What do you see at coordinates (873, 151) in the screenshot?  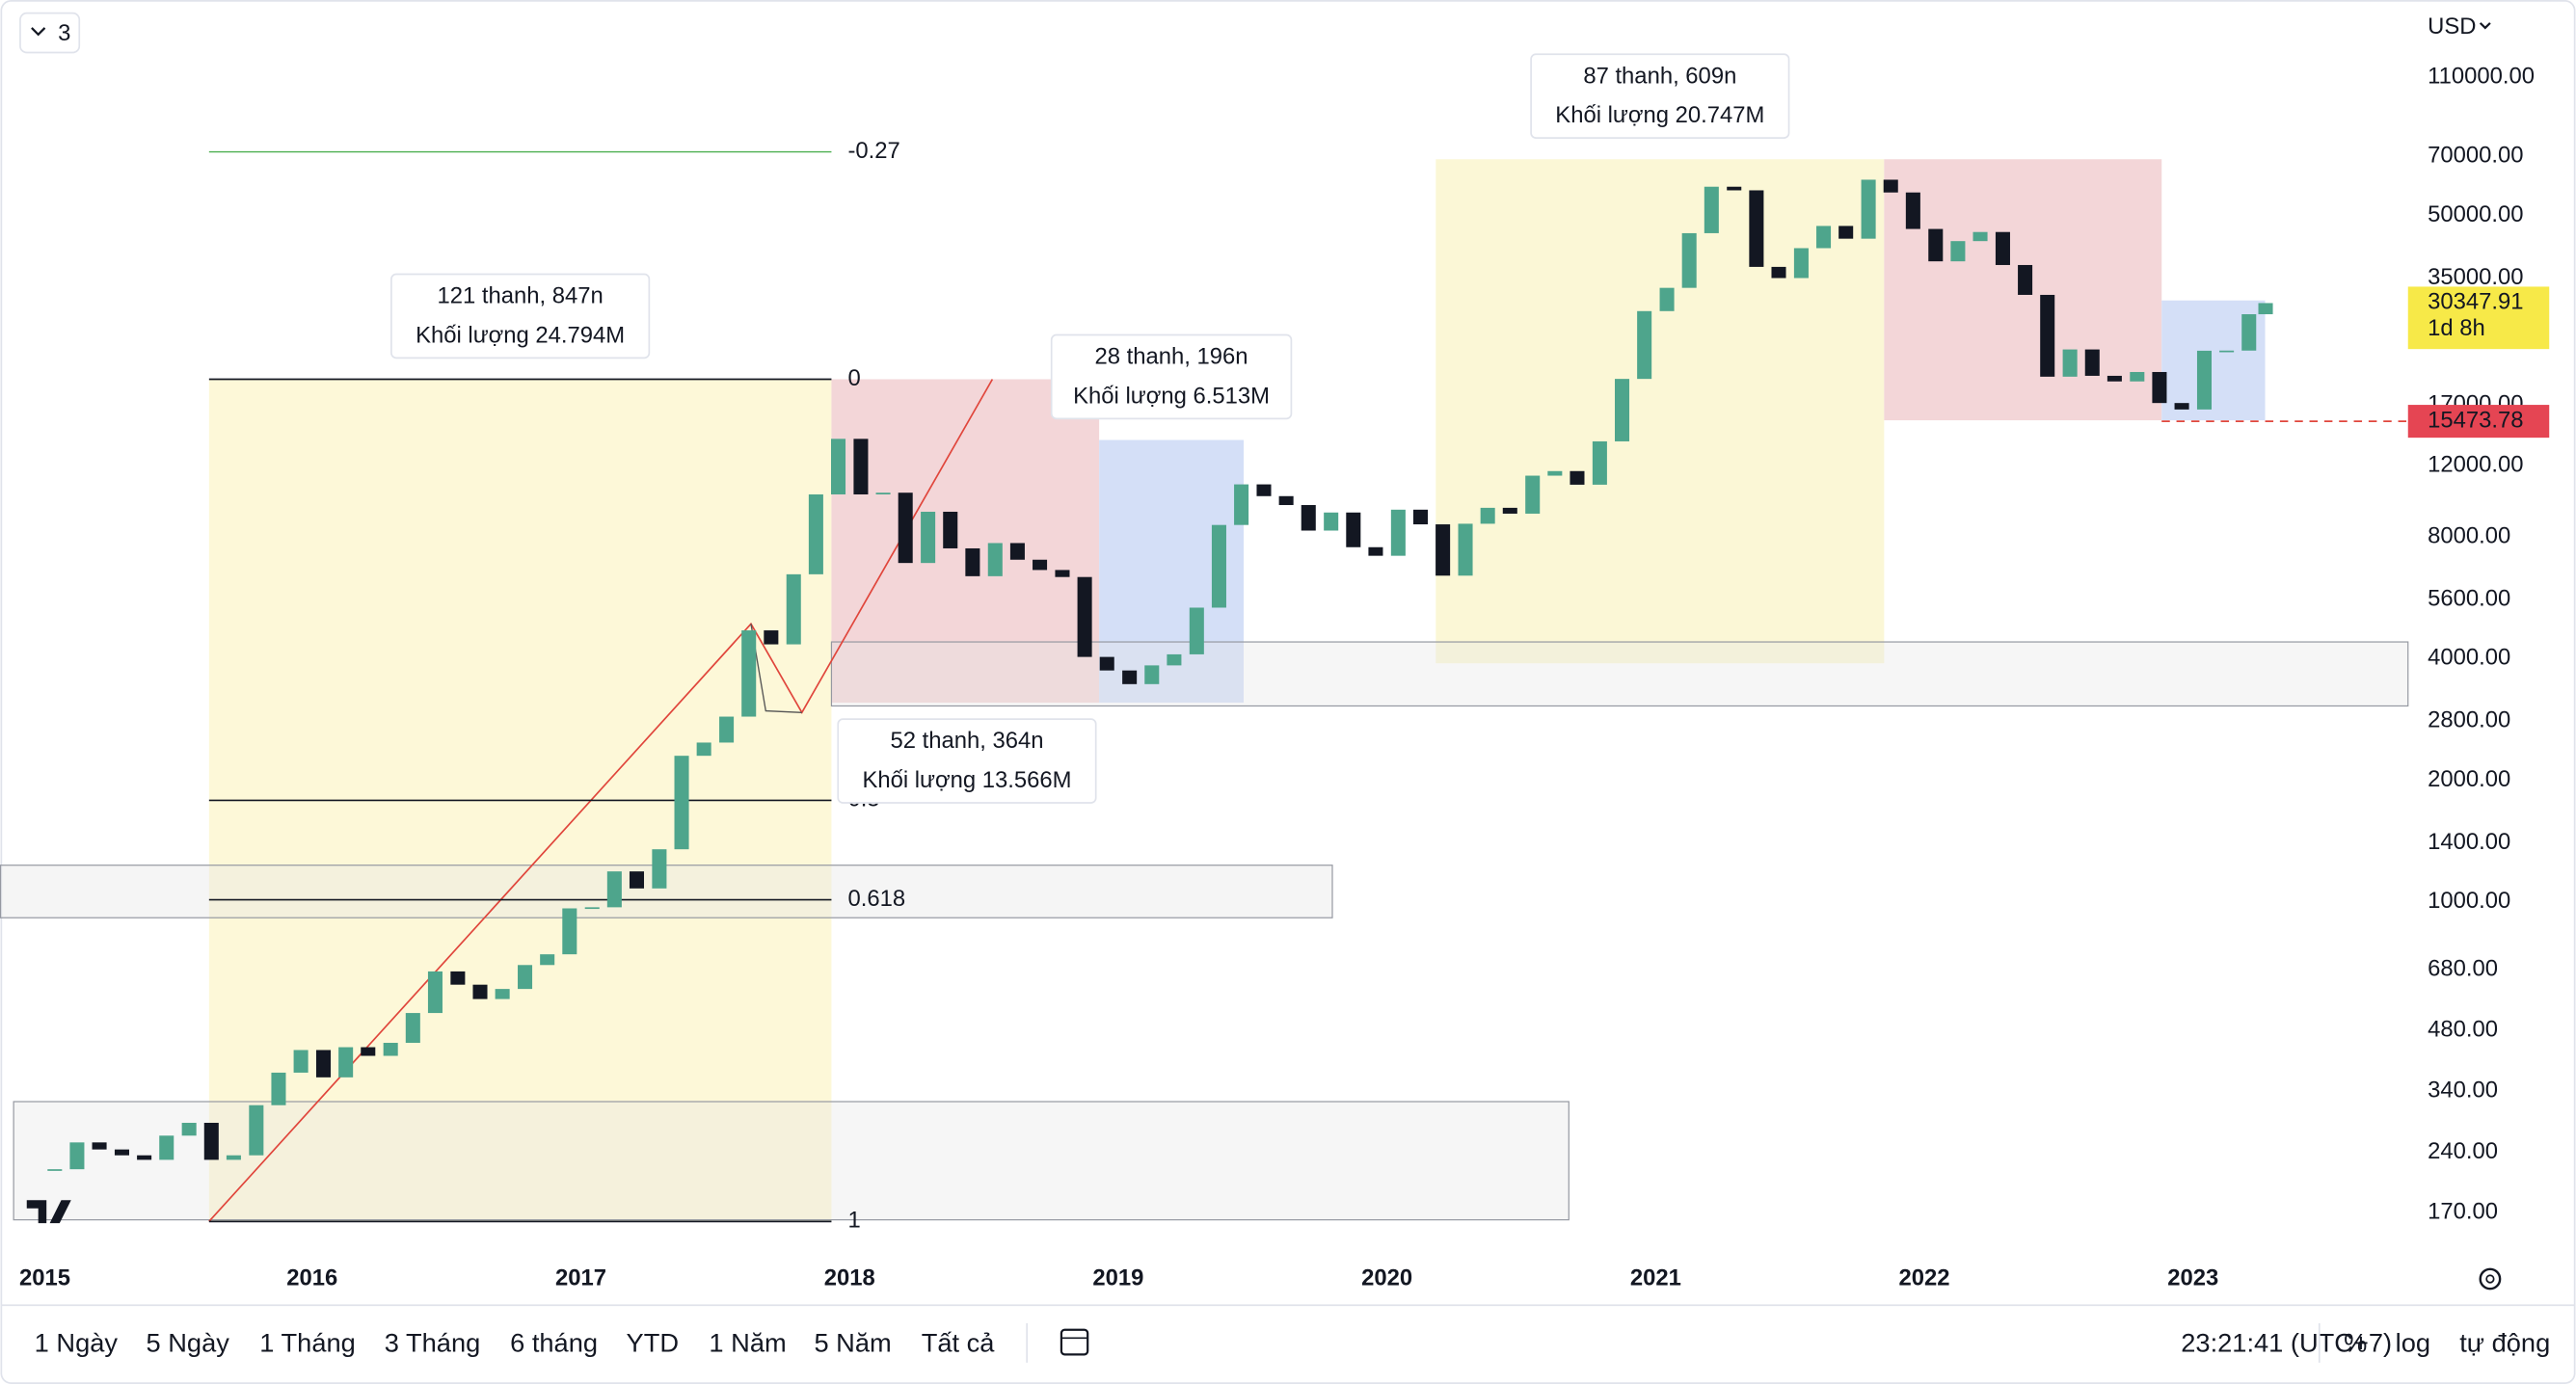 I see `fib-label: -0.27` at bounding box center [873, 151].